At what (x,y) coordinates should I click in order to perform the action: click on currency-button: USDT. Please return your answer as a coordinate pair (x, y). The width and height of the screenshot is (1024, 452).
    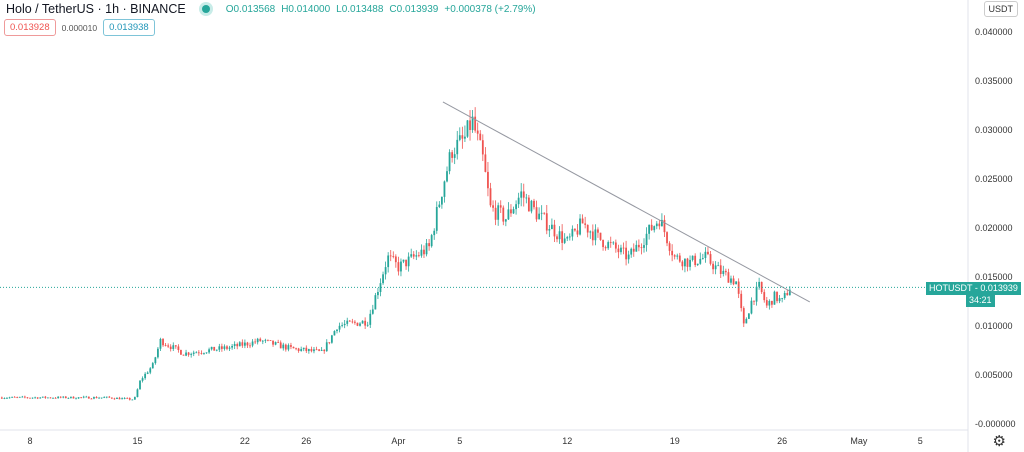
    Looking at the image, I should click on (1000, 9).